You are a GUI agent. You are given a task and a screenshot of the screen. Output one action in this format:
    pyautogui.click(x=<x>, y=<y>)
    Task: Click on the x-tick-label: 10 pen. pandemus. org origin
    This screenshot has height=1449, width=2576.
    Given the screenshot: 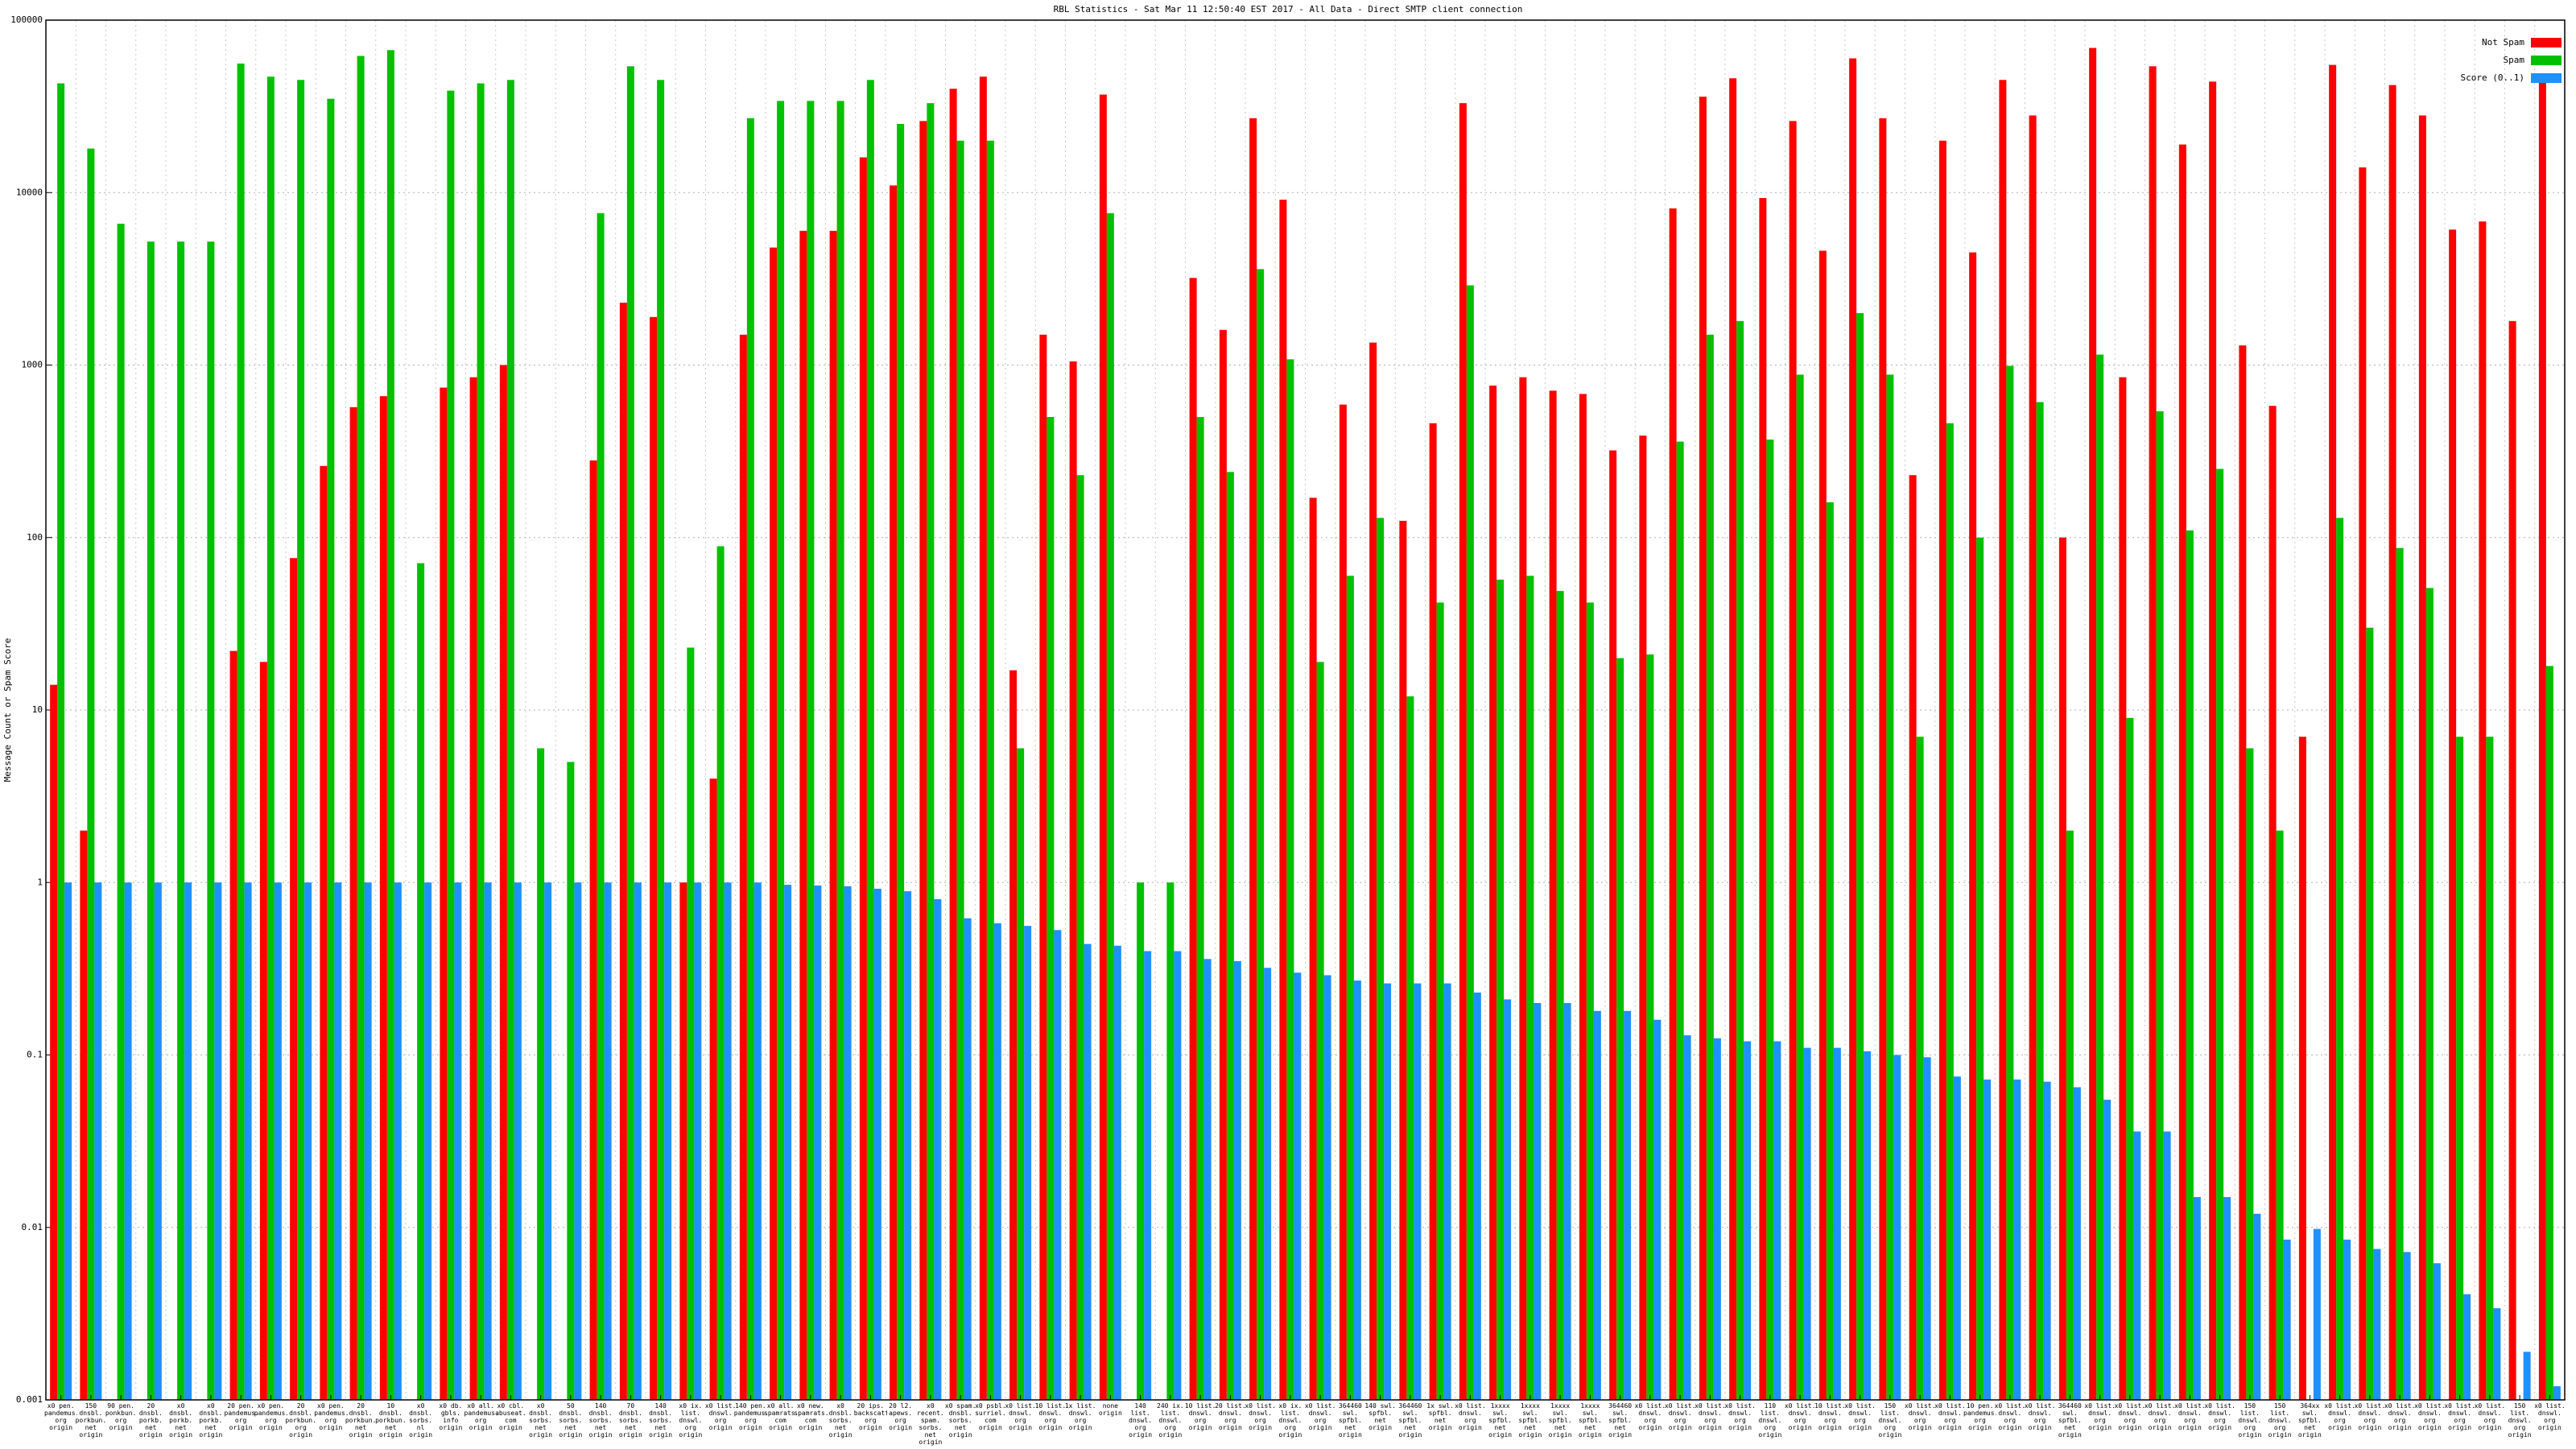 What is the action you would take?
    pyautogui.click(x=1980, y=1416)
    